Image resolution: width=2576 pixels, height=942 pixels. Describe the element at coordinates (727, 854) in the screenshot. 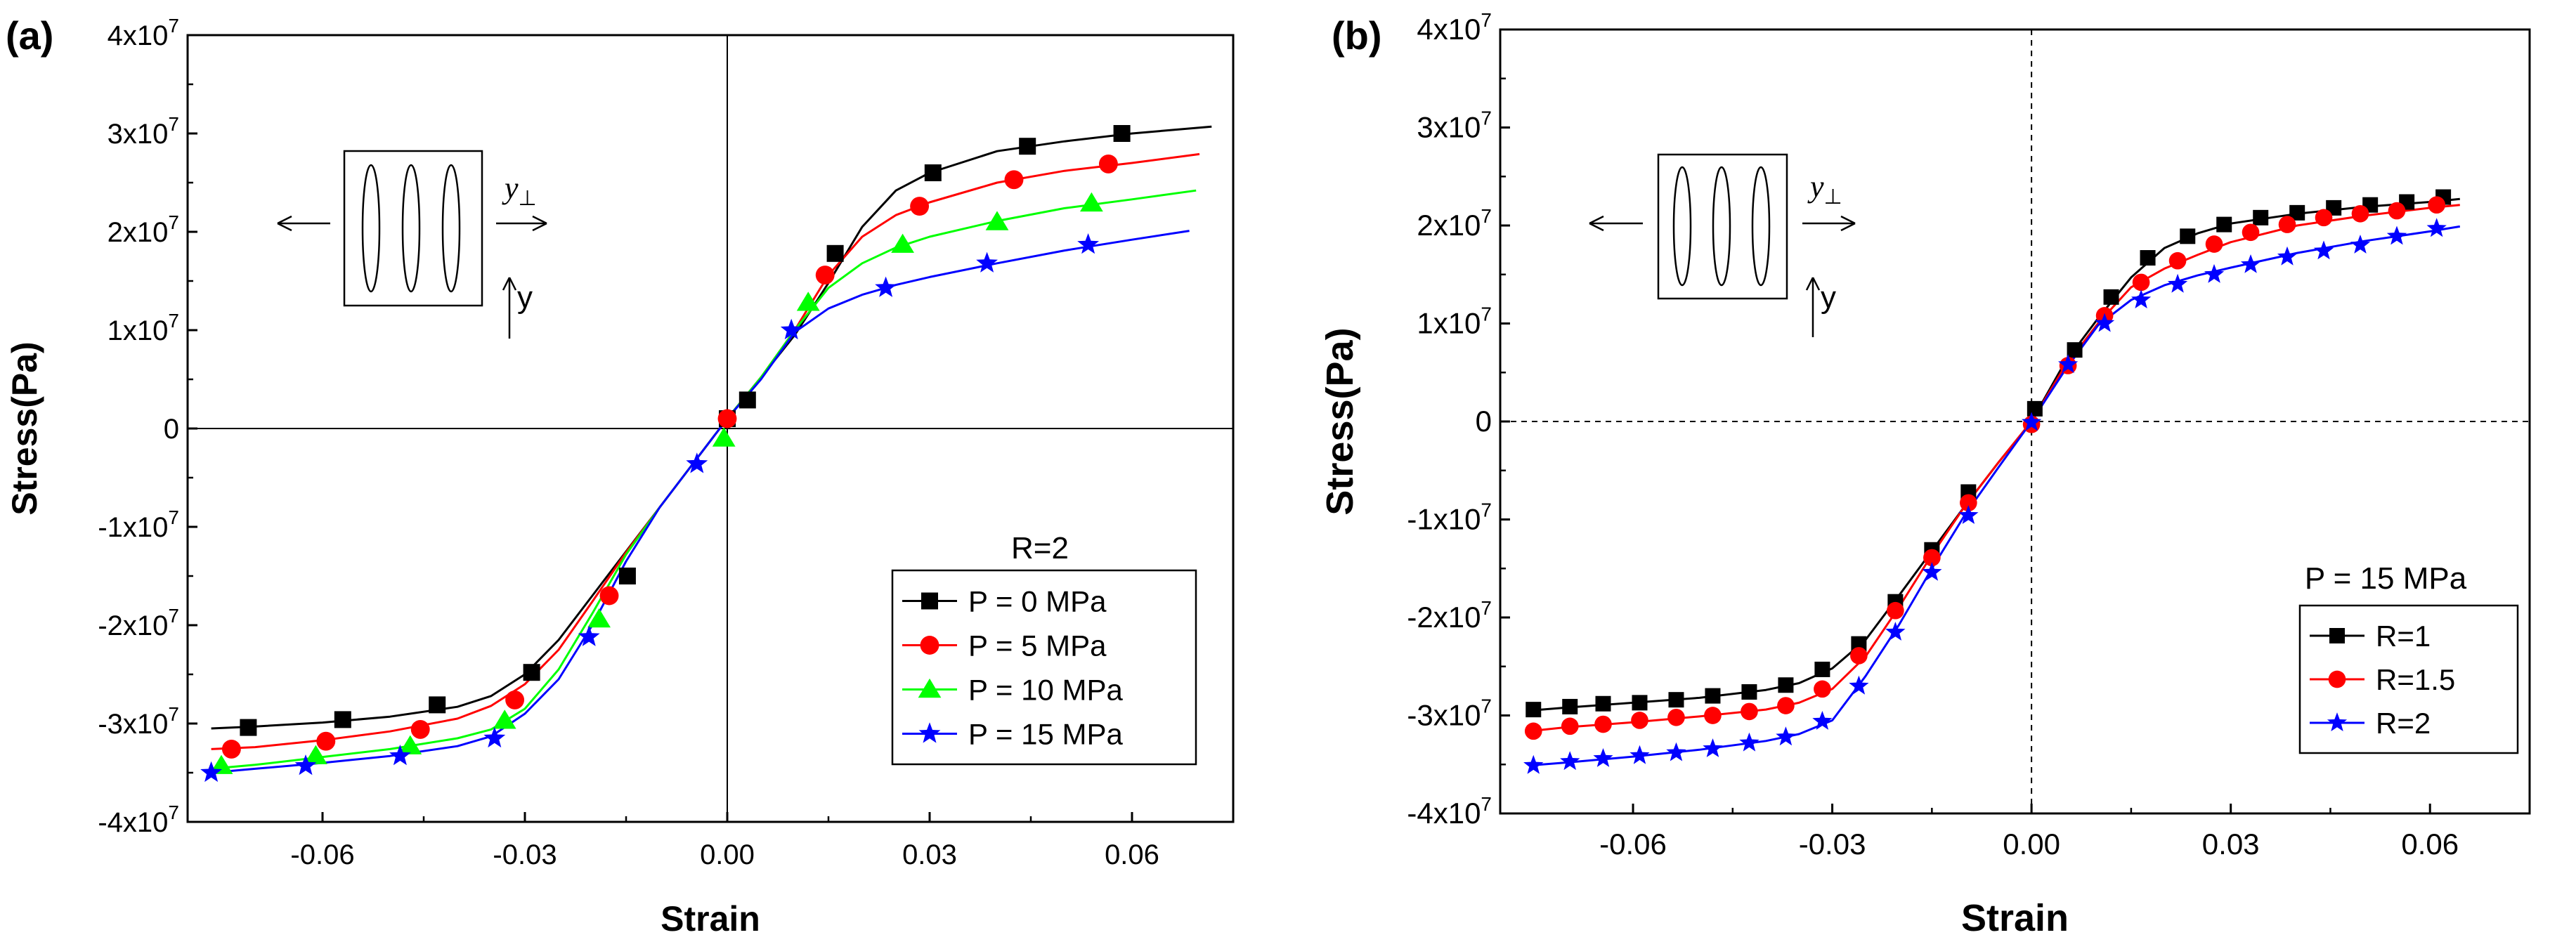

I see `x-tick-label: 0.00` at that location.